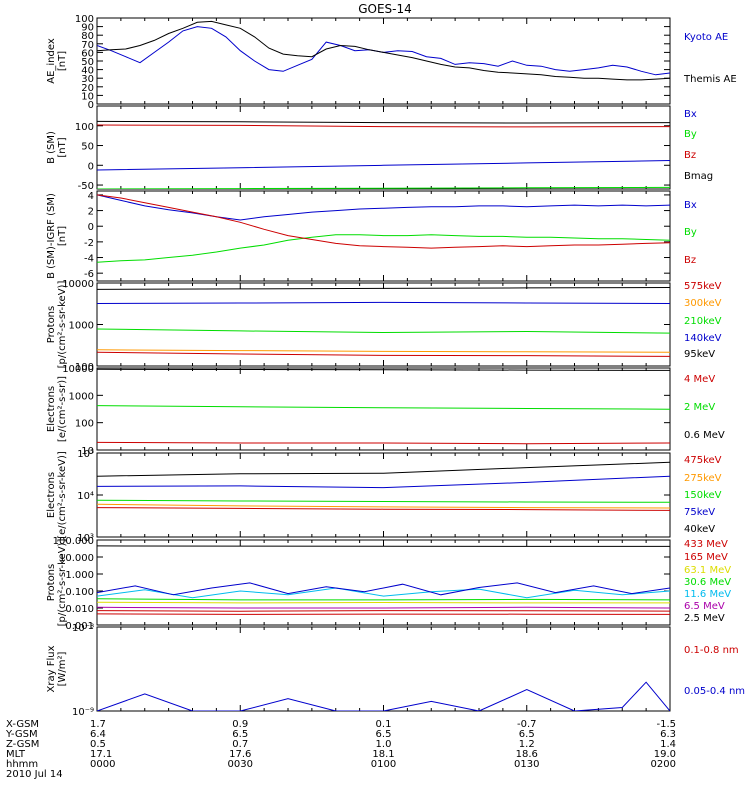 The width and height of the screenshot is (750, 800). Describe the element at coordinates (16, 754) in the screenshot. I see `x-axis-row-label: MLT` at that location.